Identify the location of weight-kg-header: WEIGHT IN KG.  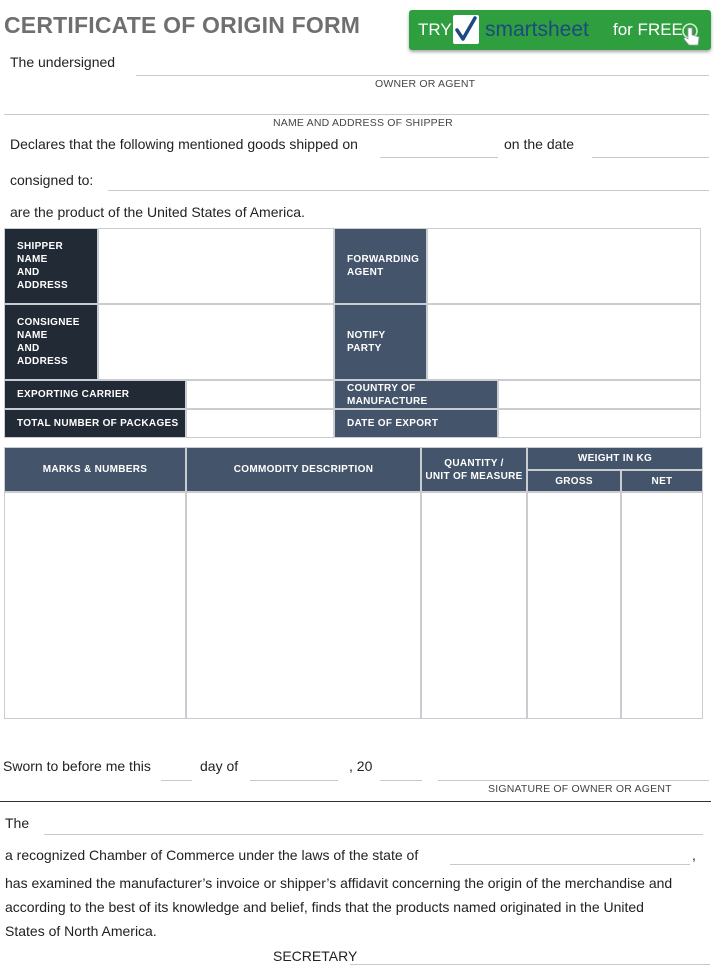
(615, 458).